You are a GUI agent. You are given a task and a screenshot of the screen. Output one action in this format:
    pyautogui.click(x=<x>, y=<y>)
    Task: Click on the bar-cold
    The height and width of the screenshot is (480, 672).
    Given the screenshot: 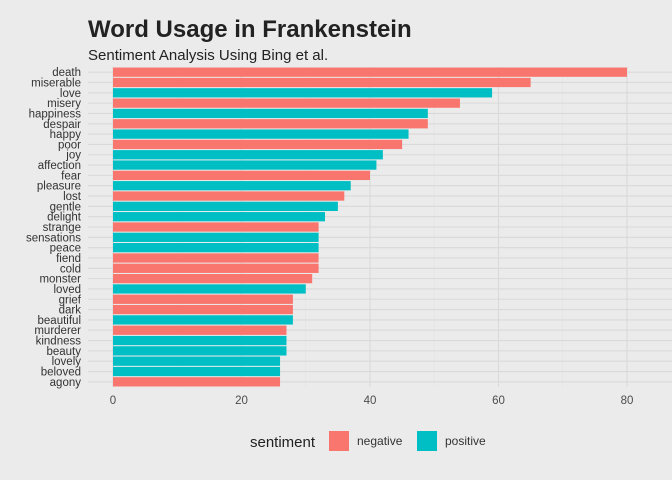 What is the action you would take?
    pyautogui.click(x=216, y=268)
    